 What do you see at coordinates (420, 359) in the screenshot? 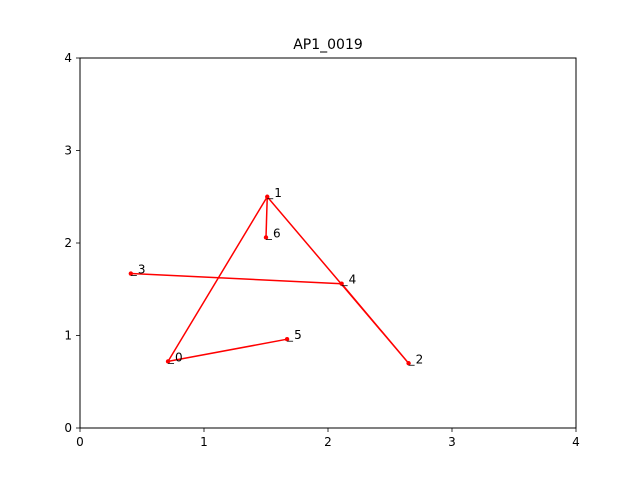
I see `point-label-2: 2` at bounding box center [420, 359].